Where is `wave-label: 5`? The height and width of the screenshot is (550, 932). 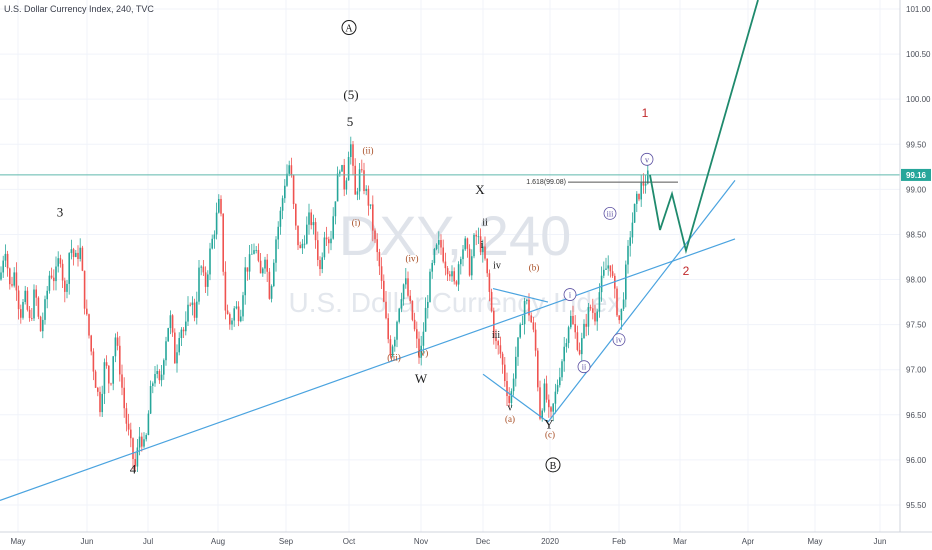 wave-label: 5 is located at coordinates (350, 121).